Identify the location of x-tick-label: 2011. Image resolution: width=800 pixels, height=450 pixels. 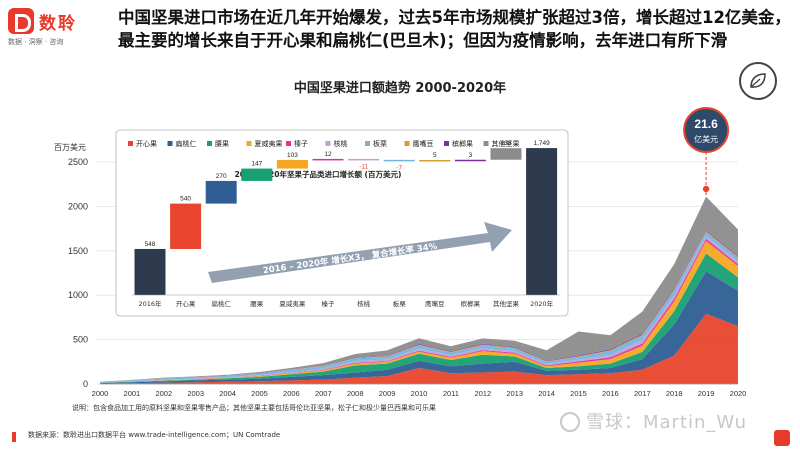
(451, 393).